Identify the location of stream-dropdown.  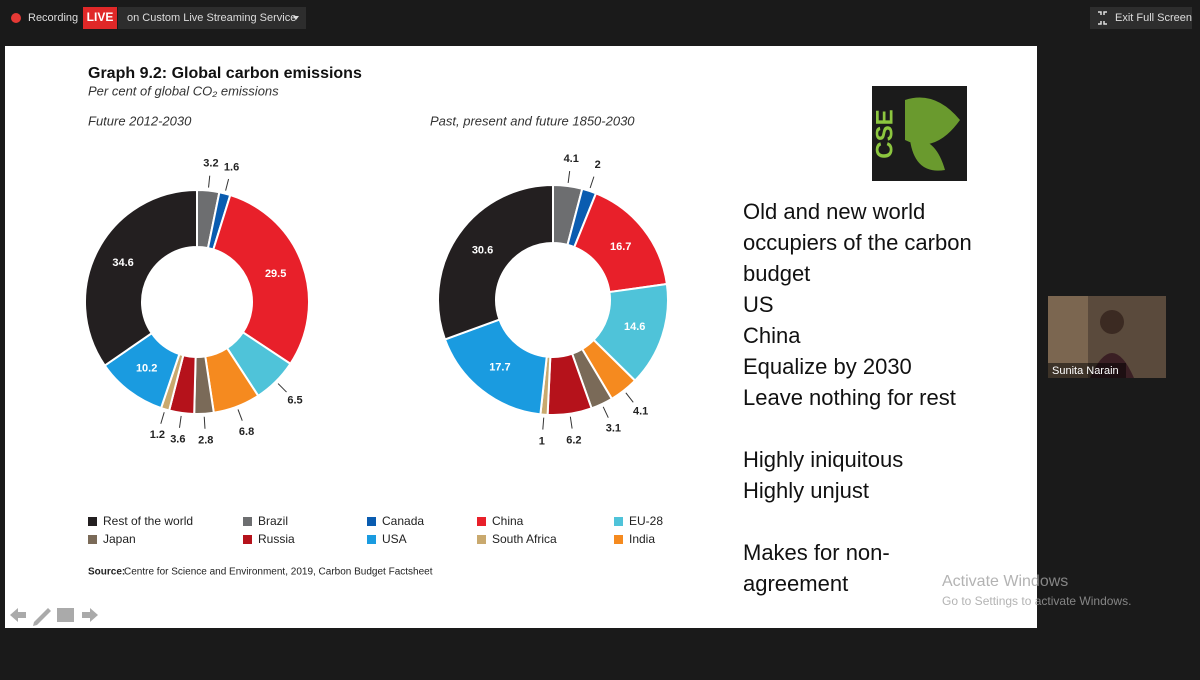
(212, 18).